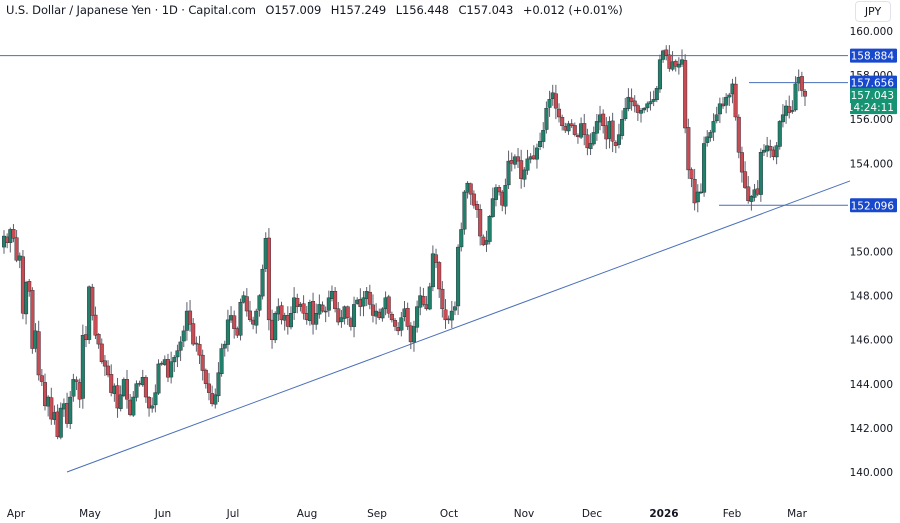  I want to click on y-tick-label: 154.000, so click(871, 164).